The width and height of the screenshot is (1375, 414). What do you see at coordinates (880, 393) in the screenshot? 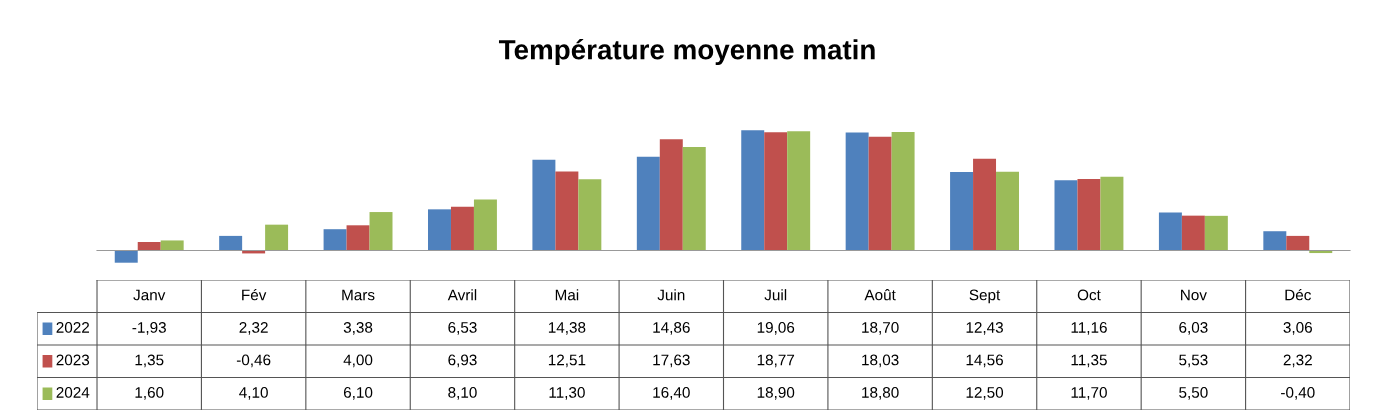
I see `data-label: 18,80` at bounding box center [880, 393].